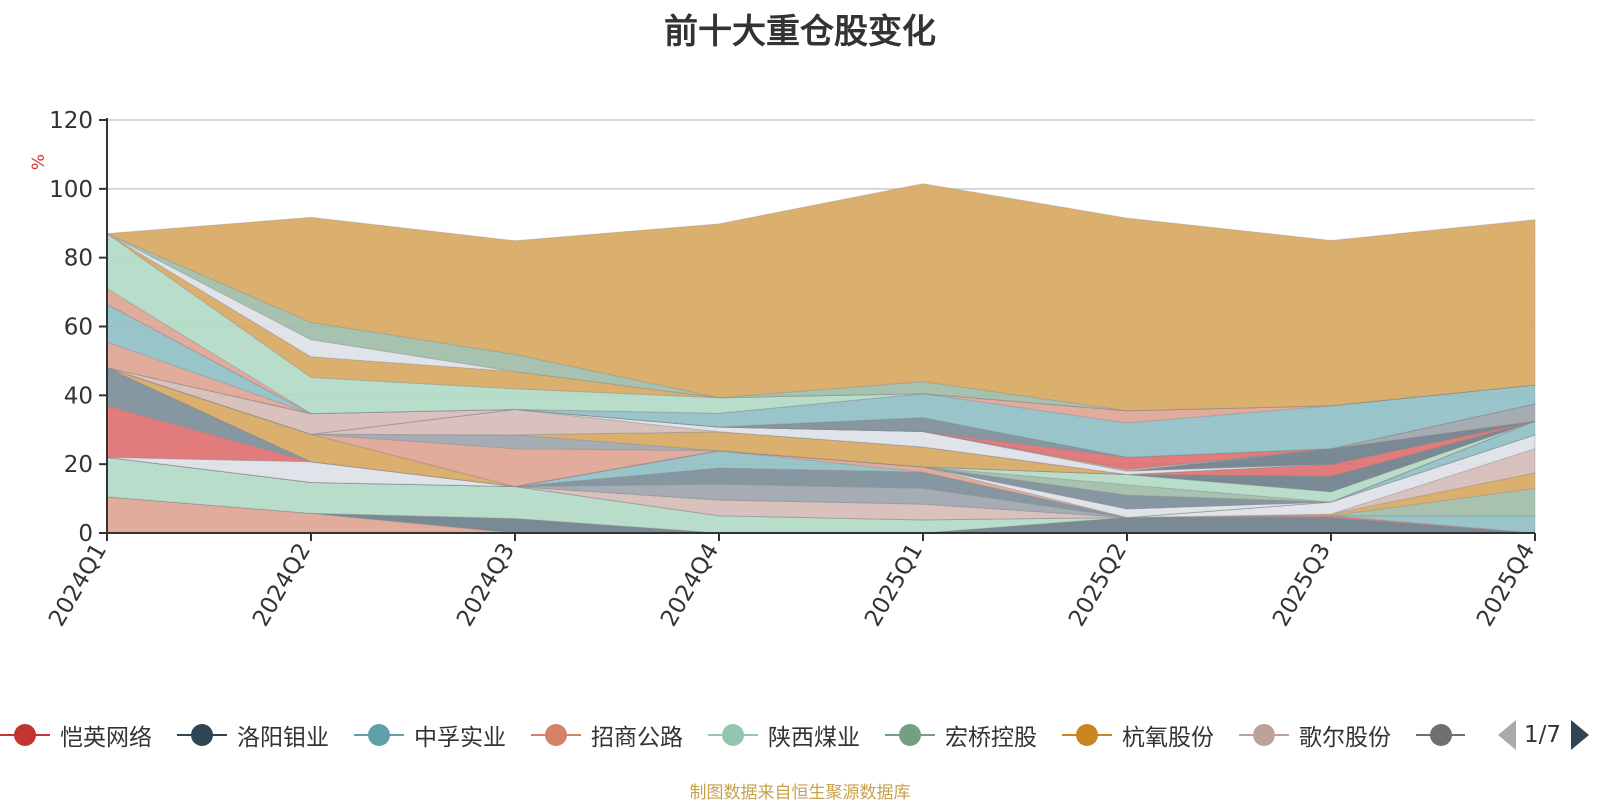 This screenshot has width=1600, height=803. Describe the element at coordinates (814, 738) in the screenshot. I see `legend-label: 陕西煤业` at that location.